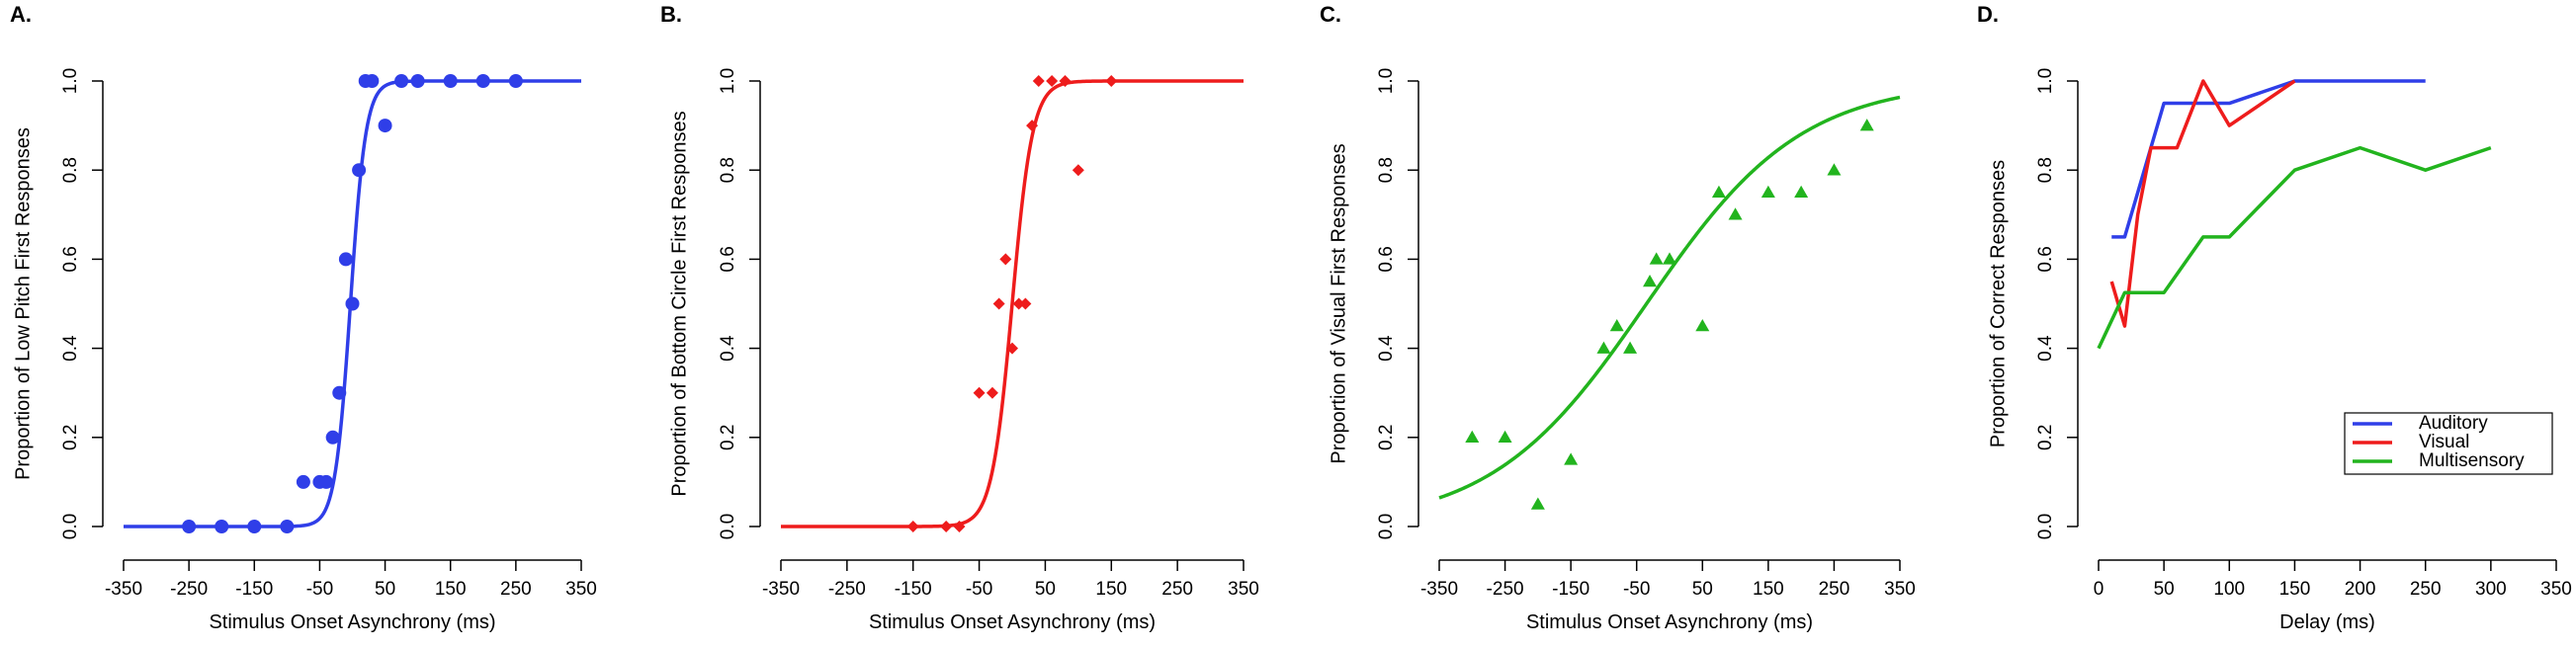  Describe the element at coordinates (2472, 460) in the screenshot. I see `legend-label: Multisensory` at that location.